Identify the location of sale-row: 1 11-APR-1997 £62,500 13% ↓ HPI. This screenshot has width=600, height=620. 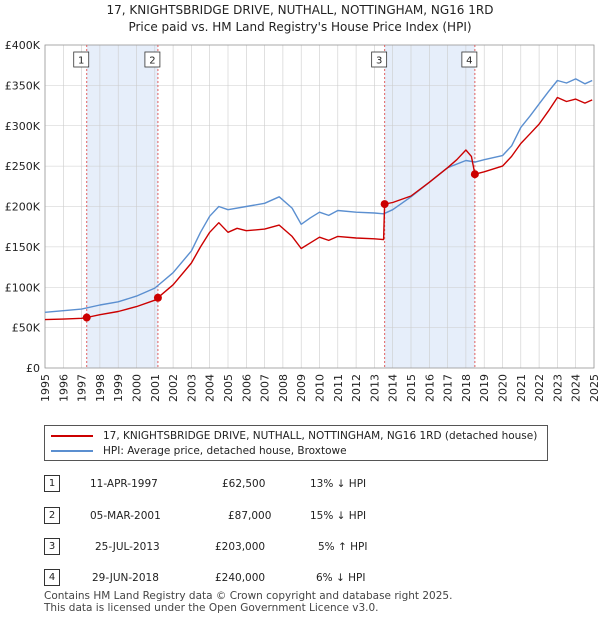
(244, 484).